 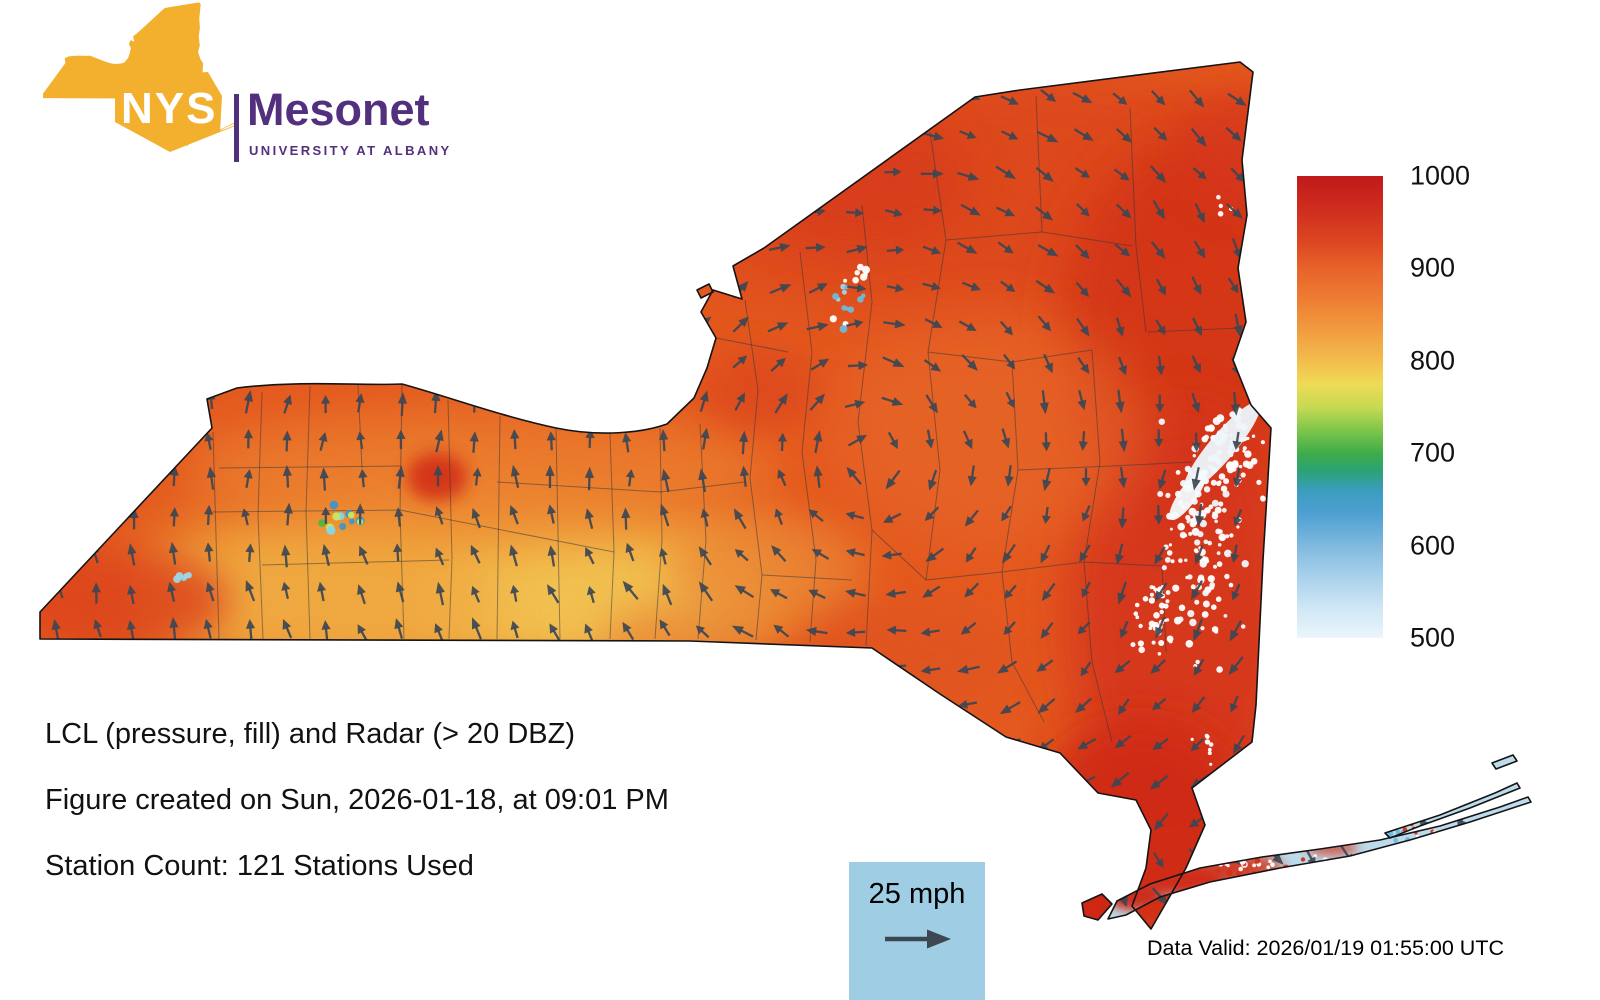 I want to click on colorbar-tick-label: 800, so click(x=1433, y=360).